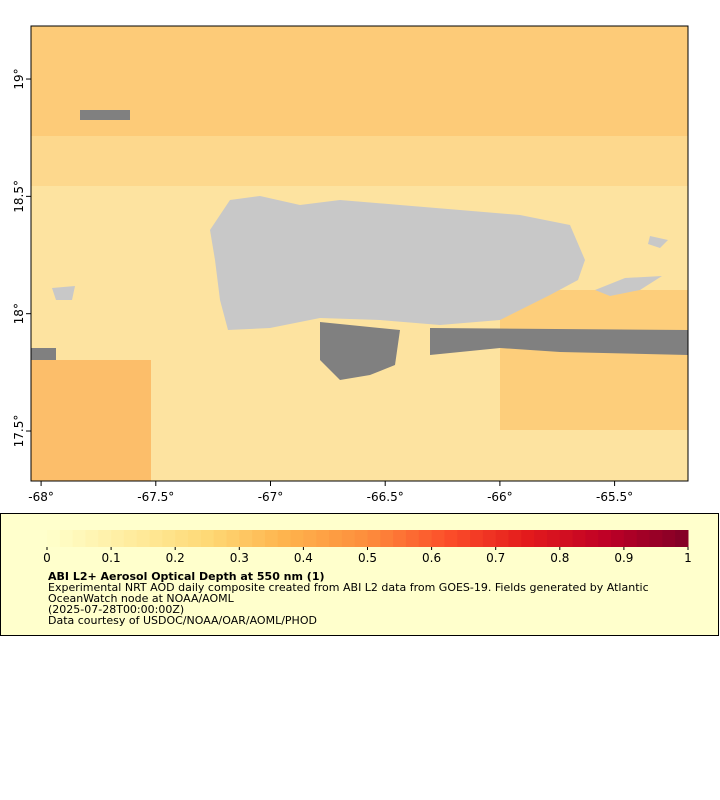 The height and width of the screenshot is (800, 720). I want to click on x-tick-label: -65.5°, so click(614, 497).